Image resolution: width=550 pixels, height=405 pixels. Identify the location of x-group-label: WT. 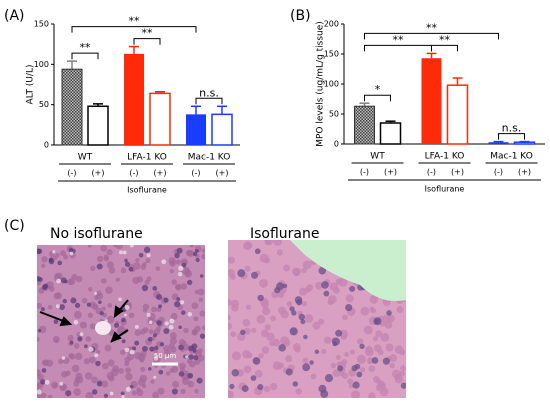
(377, 157).